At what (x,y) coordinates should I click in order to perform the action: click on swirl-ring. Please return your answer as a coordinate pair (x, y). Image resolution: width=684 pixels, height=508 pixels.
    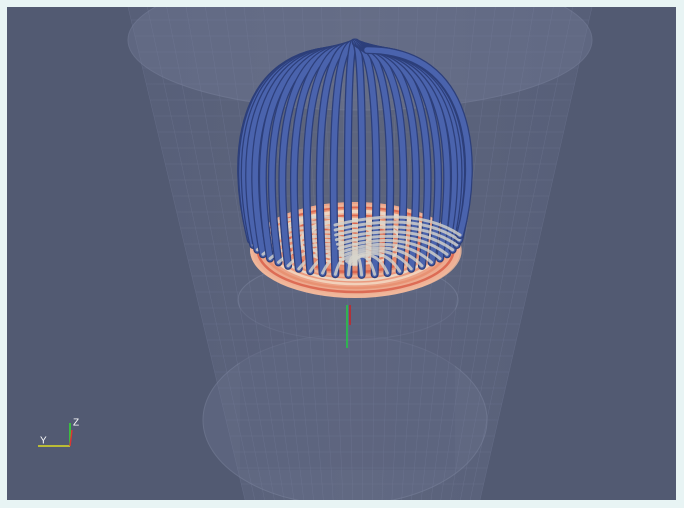
    Looking at the image, I should click on (356, 250).